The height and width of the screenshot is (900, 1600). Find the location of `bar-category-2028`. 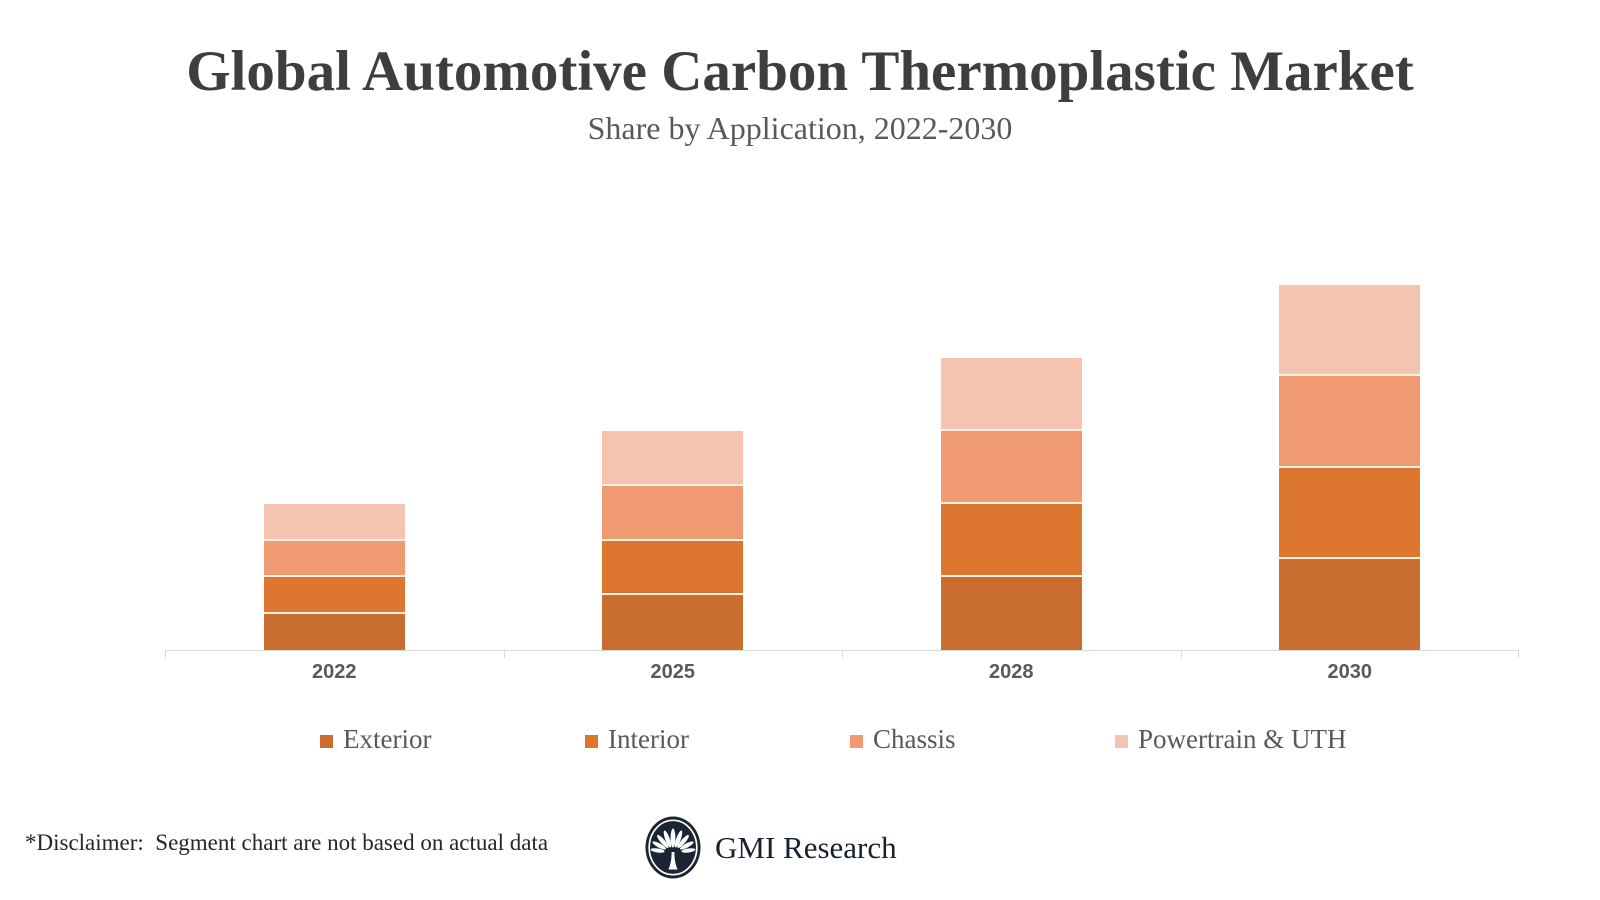

bar-category-2028 is located at coordinates (1011, 415).